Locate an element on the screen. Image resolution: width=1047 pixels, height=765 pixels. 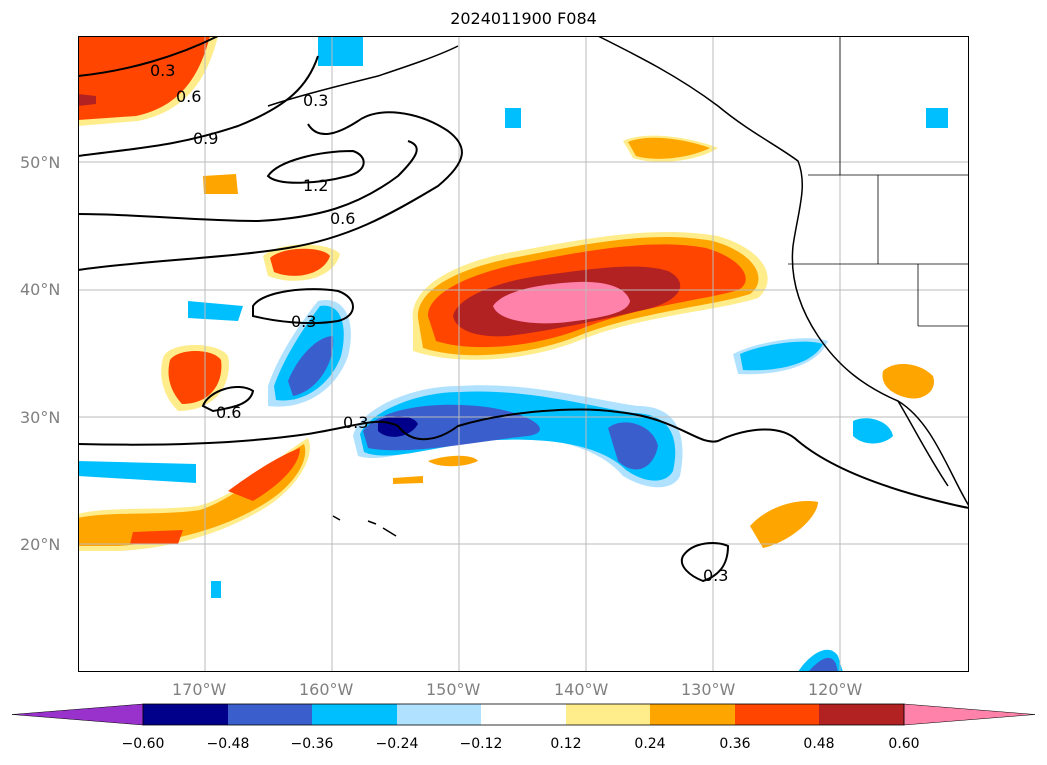
fill-sw-ca-orange is located at coordinates (784, 524).